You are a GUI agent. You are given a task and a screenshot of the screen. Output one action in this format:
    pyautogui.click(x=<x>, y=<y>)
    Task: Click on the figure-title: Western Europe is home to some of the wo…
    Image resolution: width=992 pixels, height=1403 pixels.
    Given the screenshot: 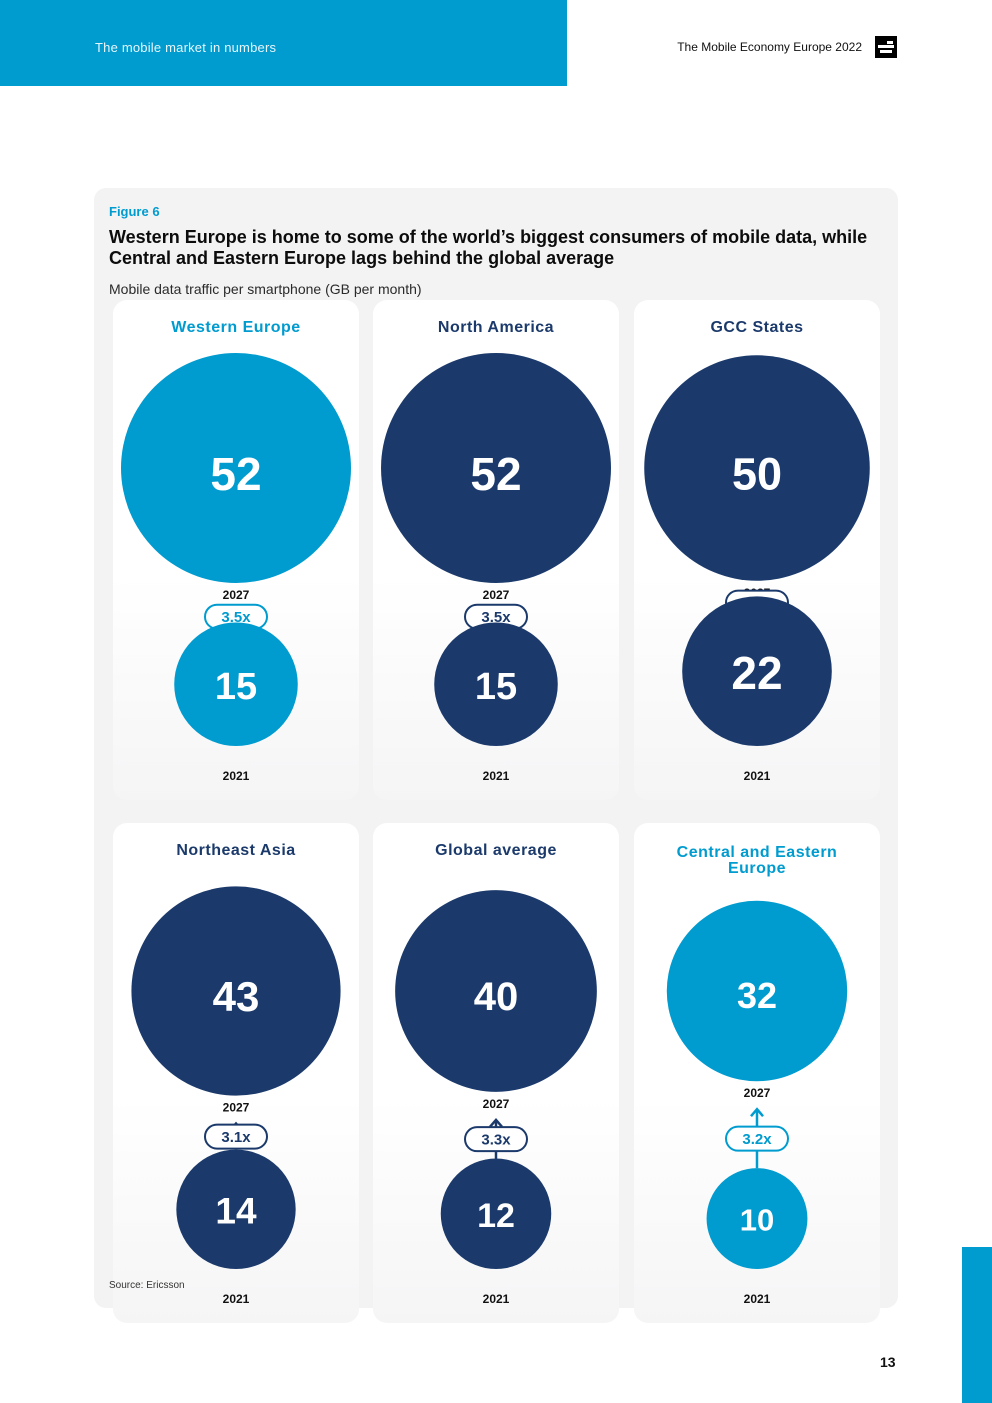 What is the action you would take?
    pyautogui.click(x=488, y=247)
    